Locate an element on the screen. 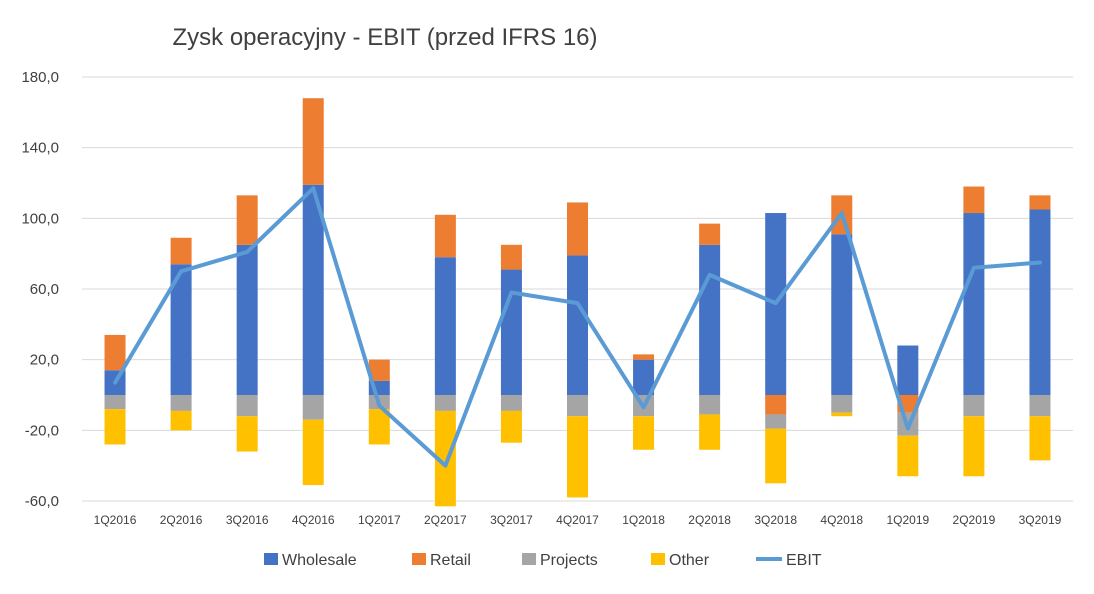  bar-retail-3q2017 is located at coordinates (511, 257).